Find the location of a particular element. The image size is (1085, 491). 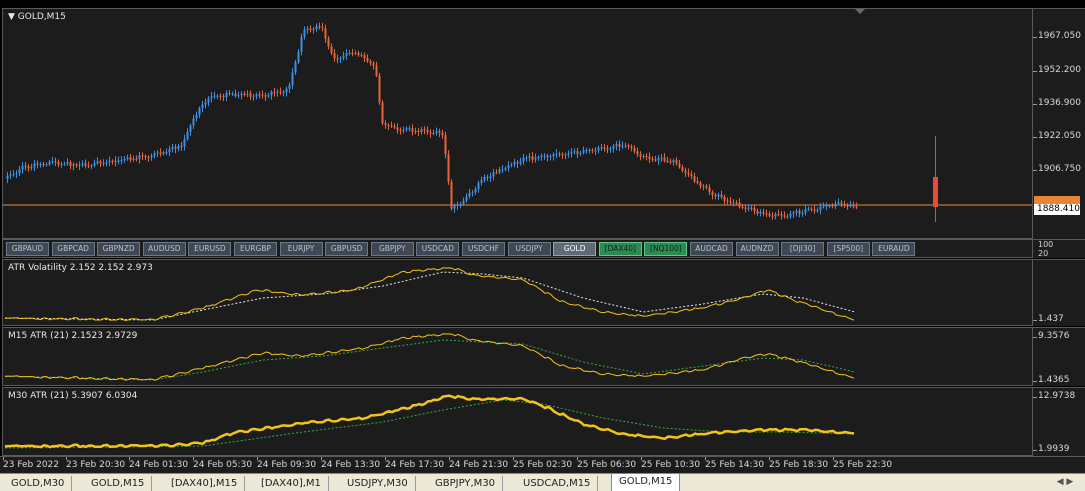

price-level-label: 1906.750 is located at coordinates (1059, 169).